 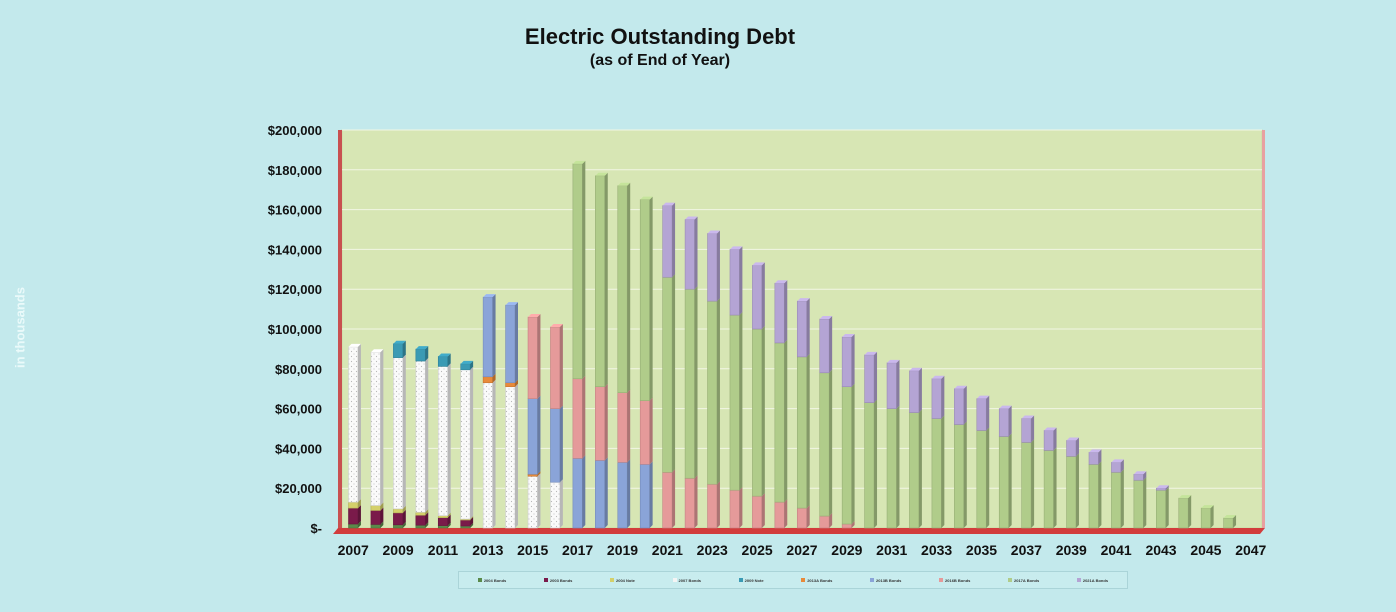 What do you see at coordinates (622, 580) in the screenshot?
I see `legend-item: 2004 Note` at bounding box center [622, 580].